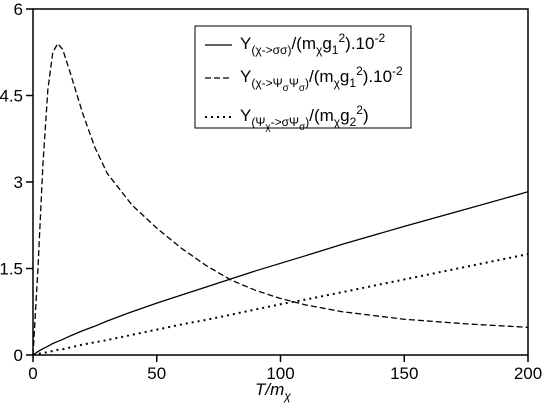  Describe the element at coordinates (285, 122) in the screenshot. I see `text-part: ->σΨ` at that location.